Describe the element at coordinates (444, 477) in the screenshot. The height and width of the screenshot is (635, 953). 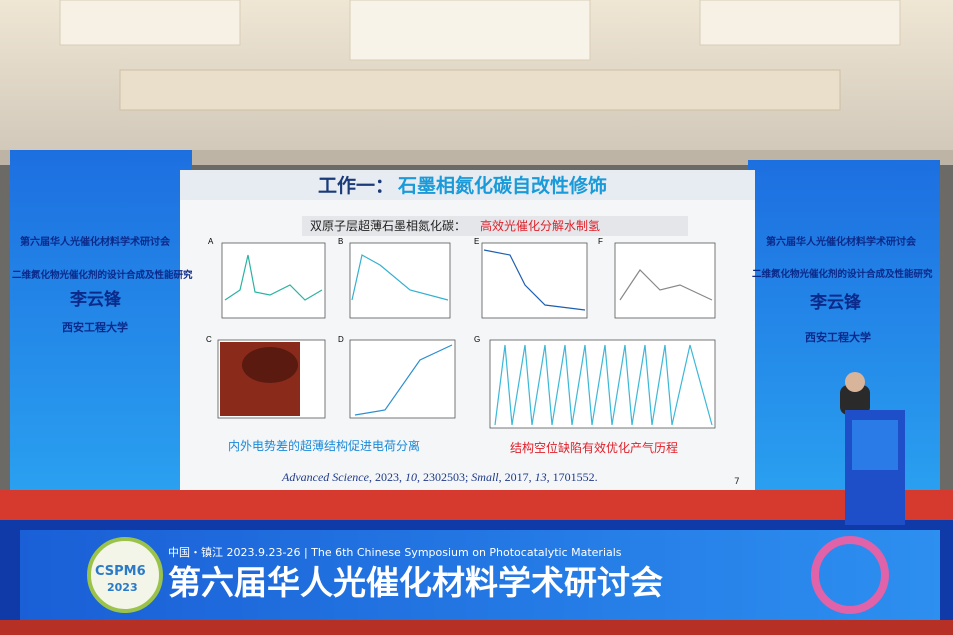
I see `citation-text: , 2302503;` at that location.